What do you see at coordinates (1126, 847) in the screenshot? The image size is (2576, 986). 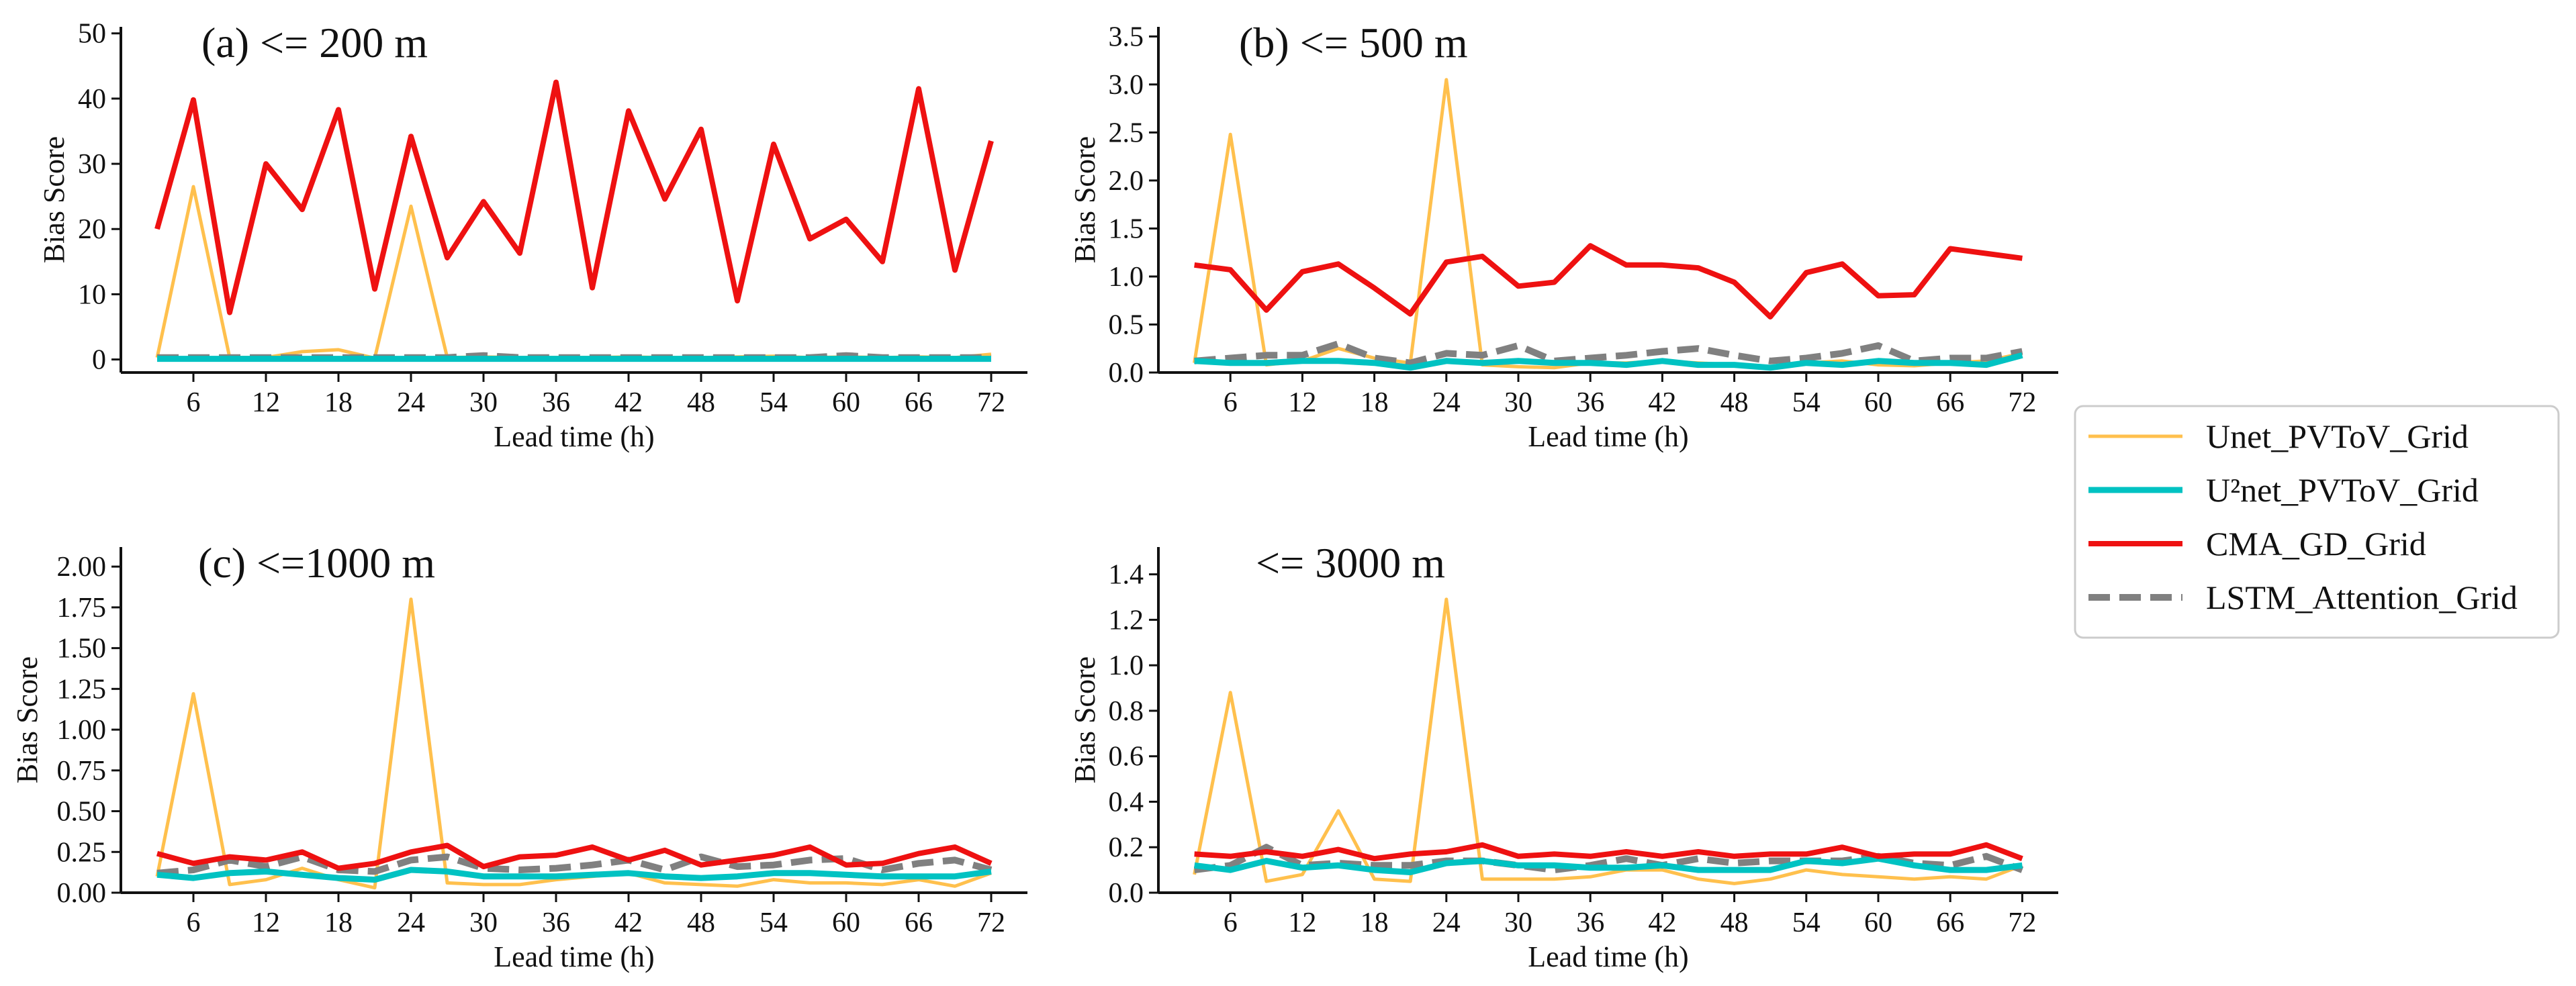 I see `y-tick-label: 0.2` at bounding box center [1126, 847].